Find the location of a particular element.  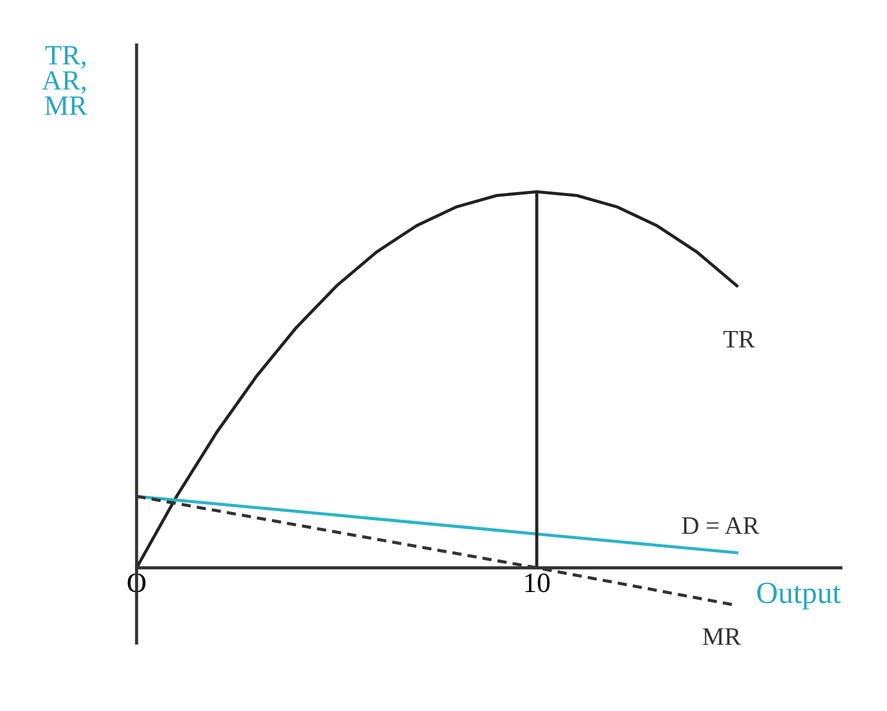

series-label: TR is located at coordinates (739, 339).